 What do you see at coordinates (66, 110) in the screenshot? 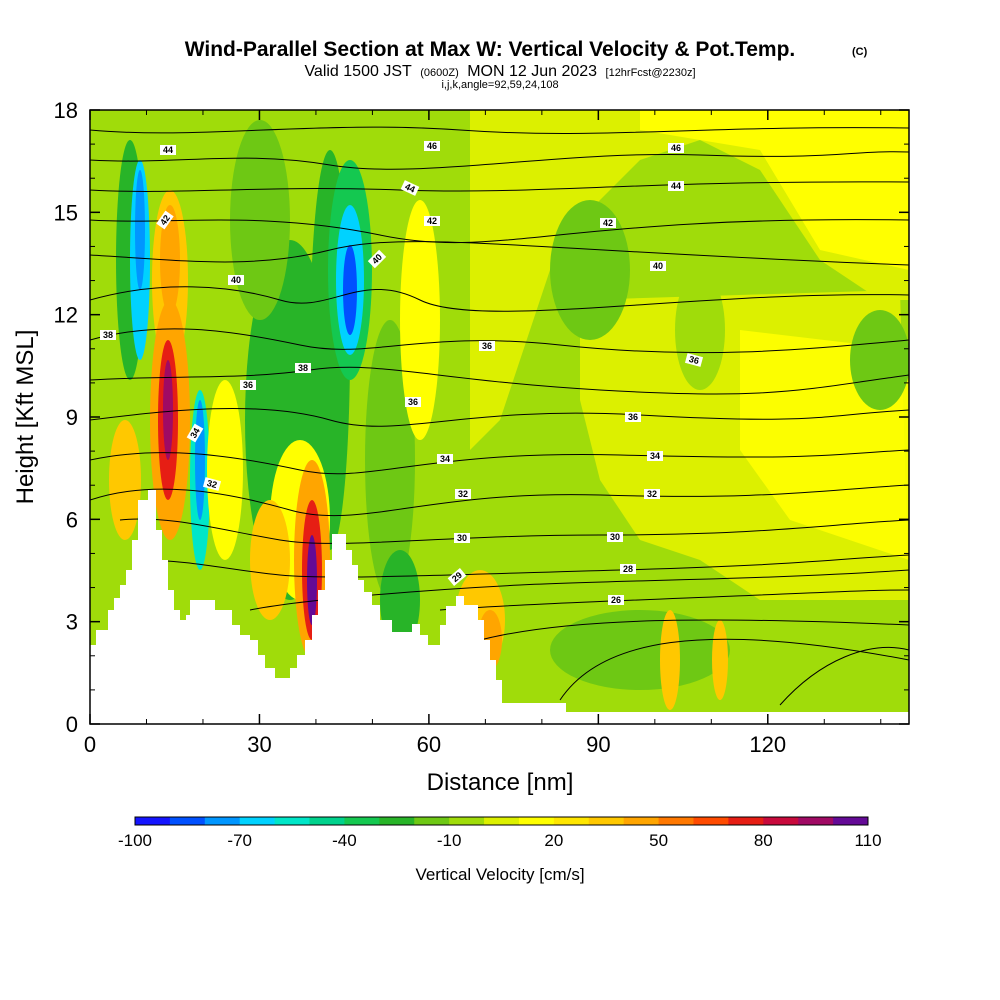
I see `y-tick-label: 18` at bounding box center [66, 110].